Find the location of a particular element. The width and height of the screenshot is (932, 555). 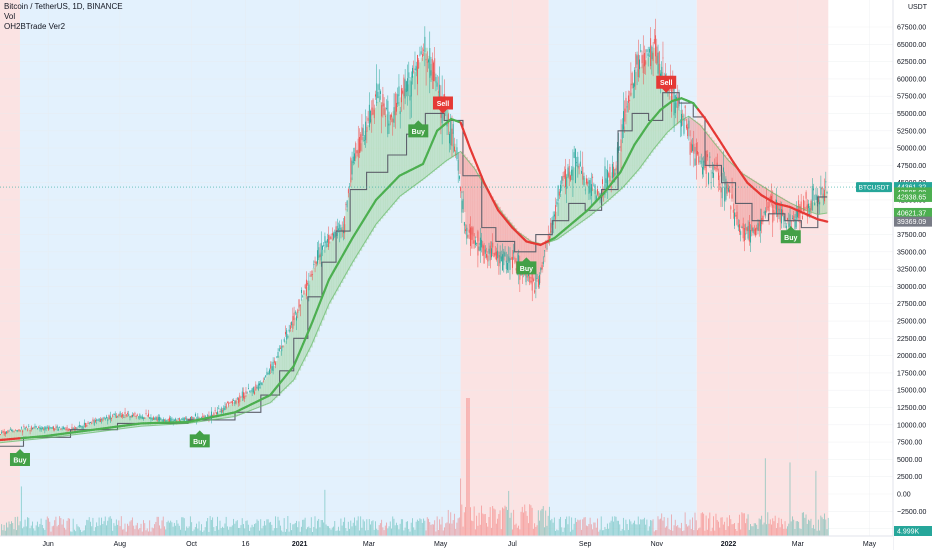

x-tick-label: Jun is located at coordinates (48, 544).